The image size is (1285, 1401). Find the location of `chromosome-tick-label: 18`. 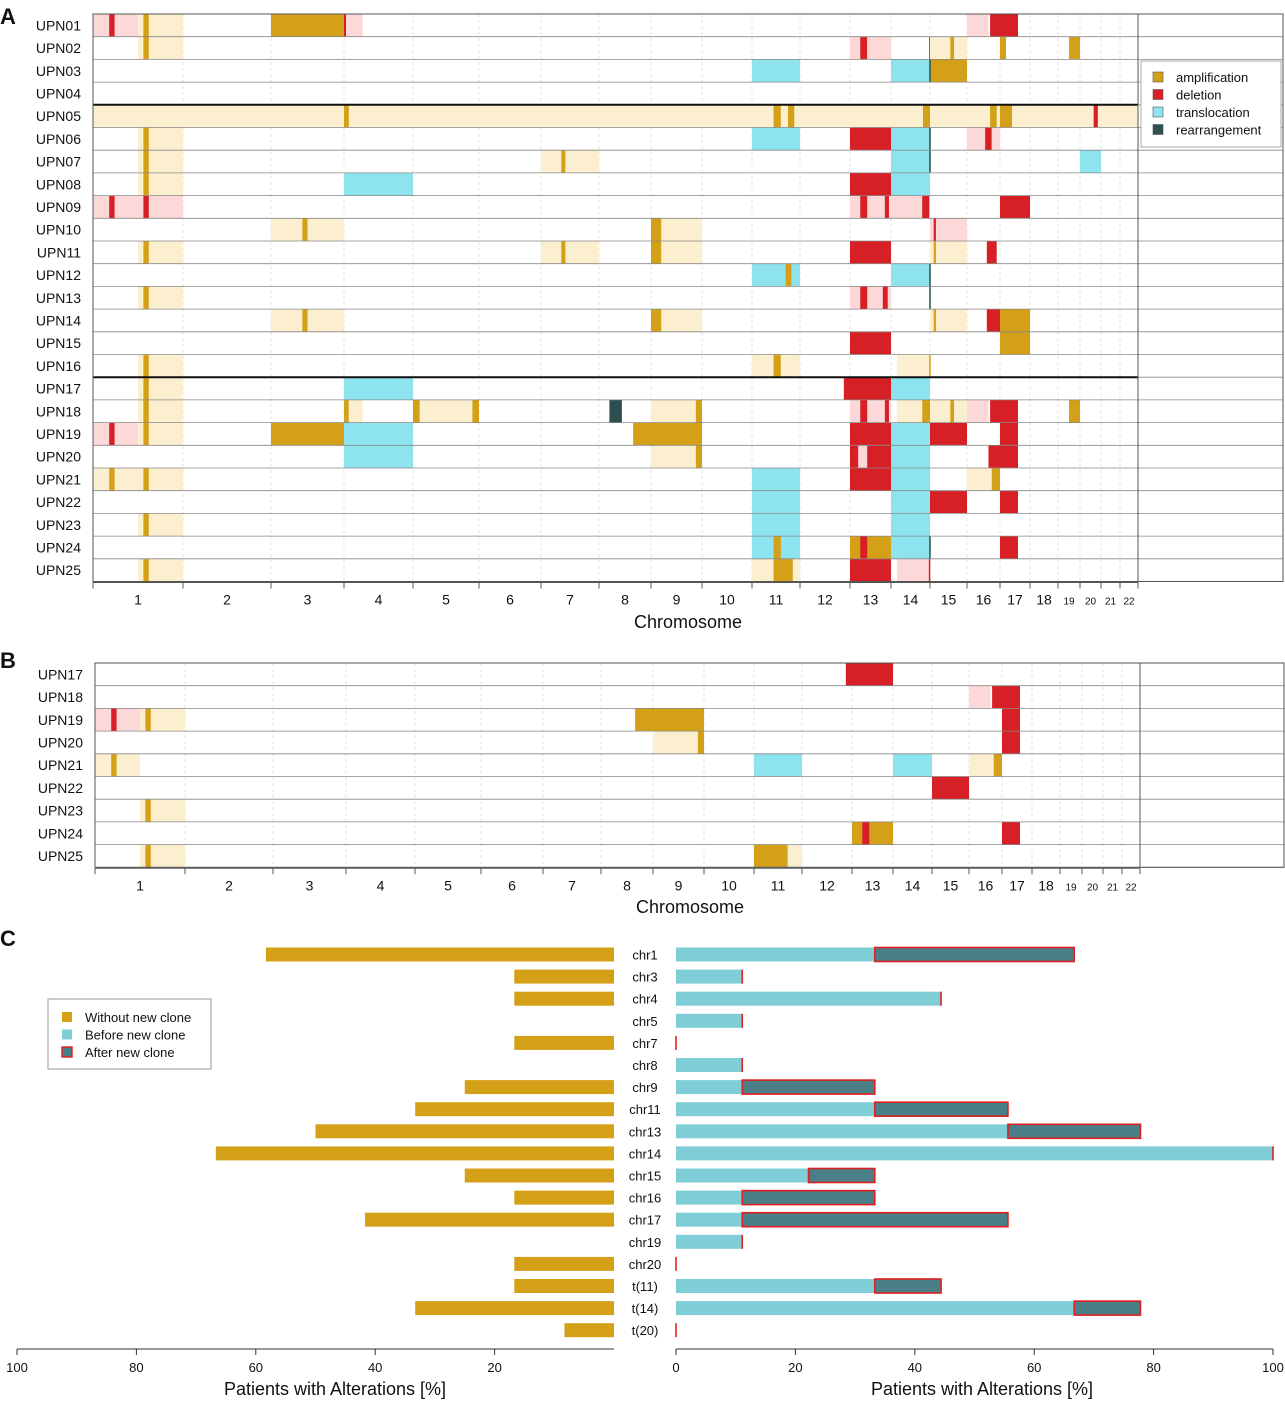

chromosome-tick-label: 18 is located at coordinates (1046, 885).